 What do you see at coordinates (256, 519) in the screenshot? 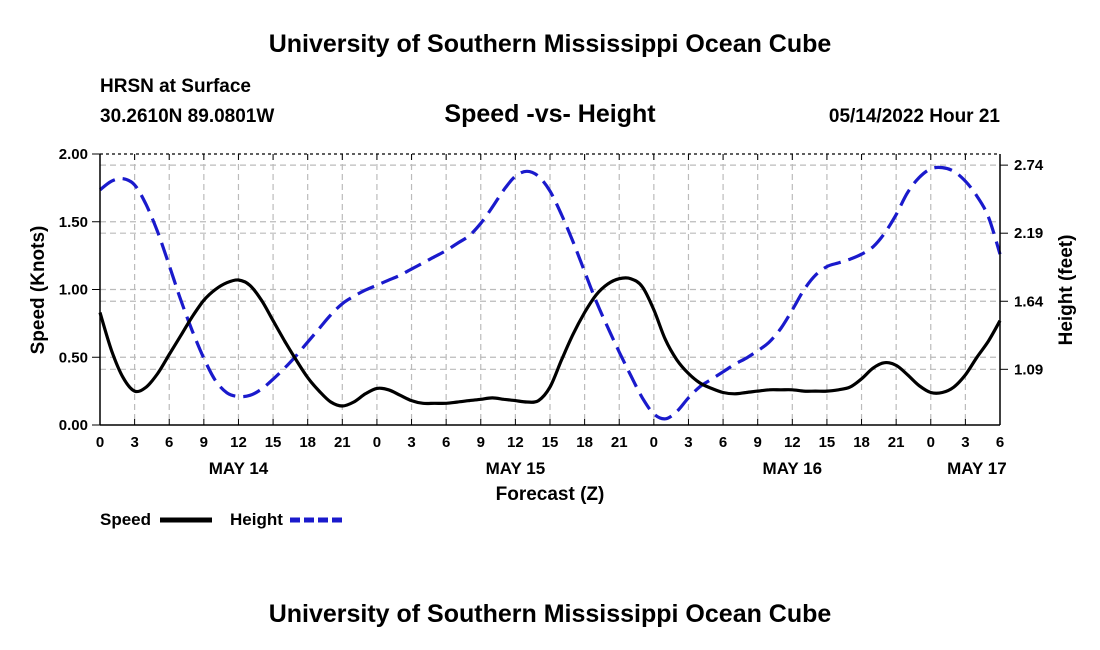
I see `legend-height-label: Height` at bounding box center [256, 519].